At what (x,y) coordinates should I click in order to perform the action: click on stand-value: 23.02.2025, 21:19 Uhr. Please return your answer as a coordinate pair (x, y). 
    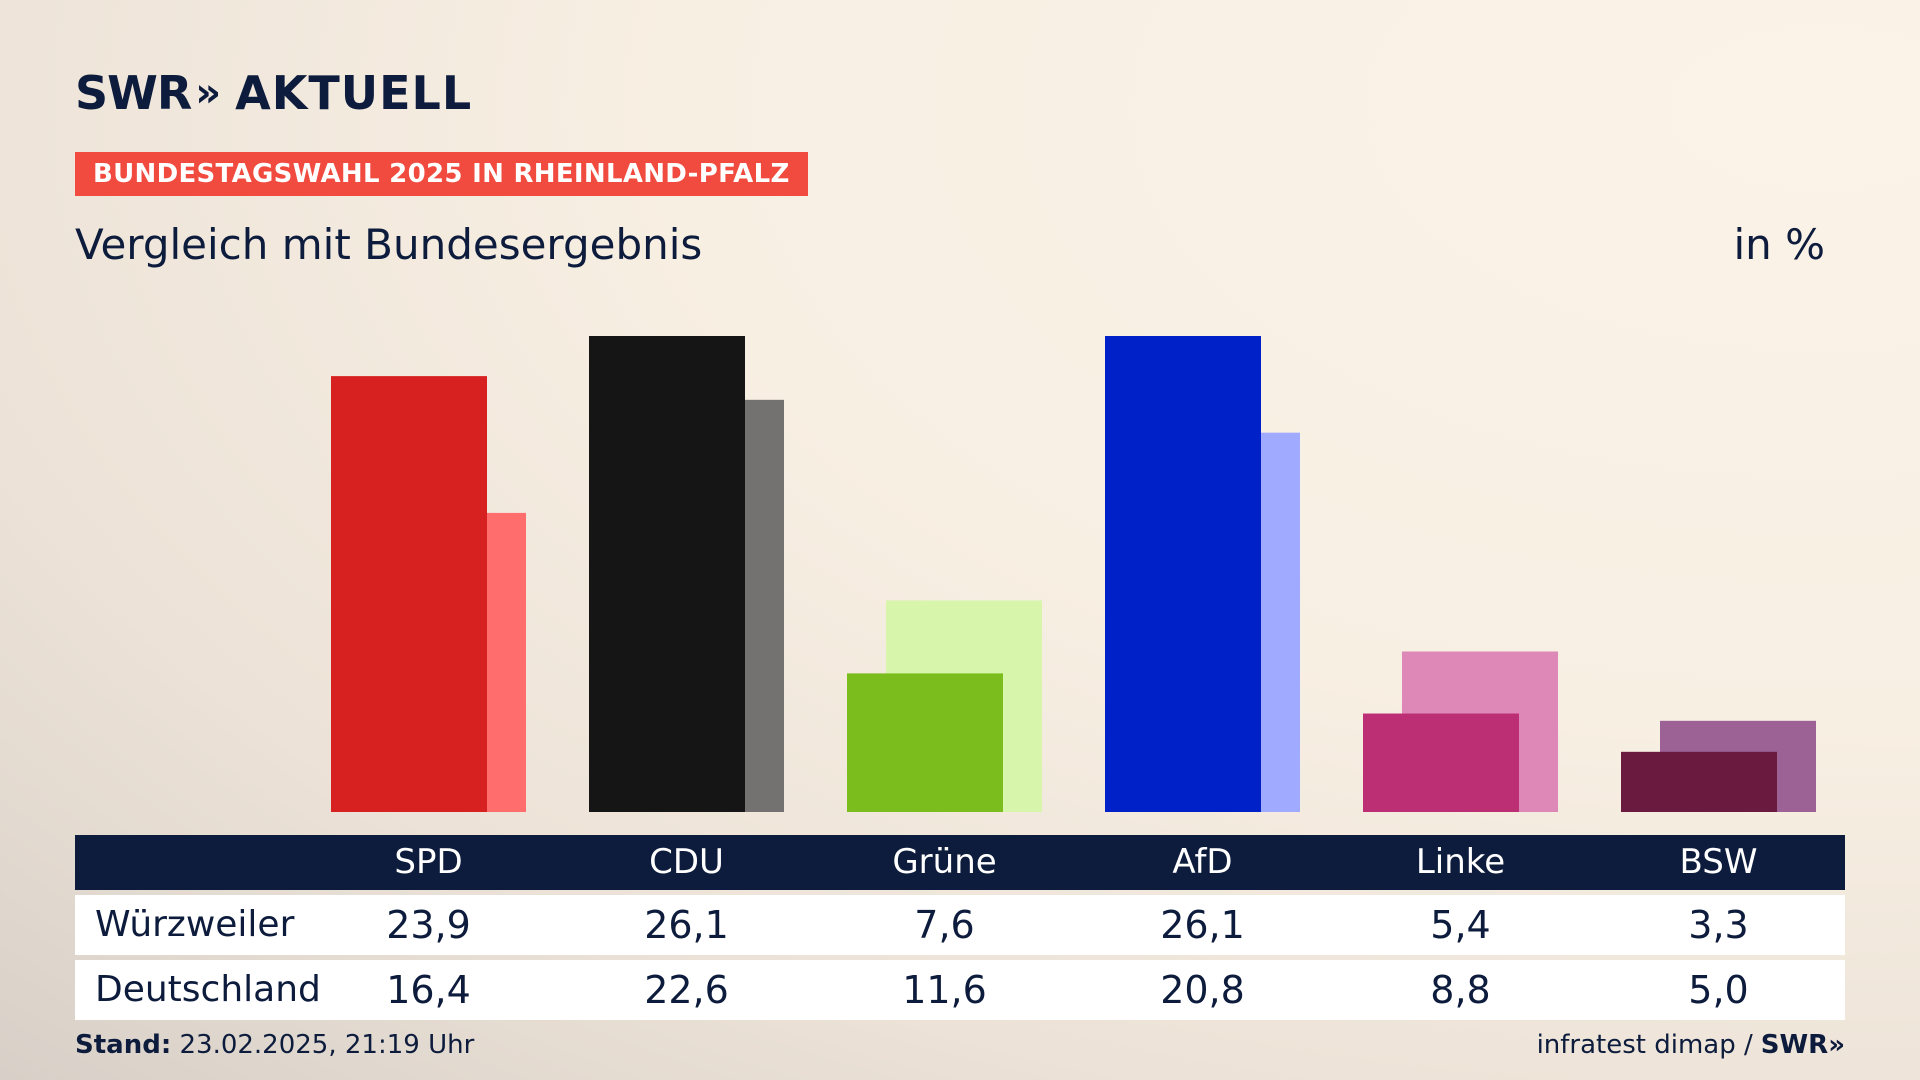
    Looking at the image, I should click on (327, 1045).